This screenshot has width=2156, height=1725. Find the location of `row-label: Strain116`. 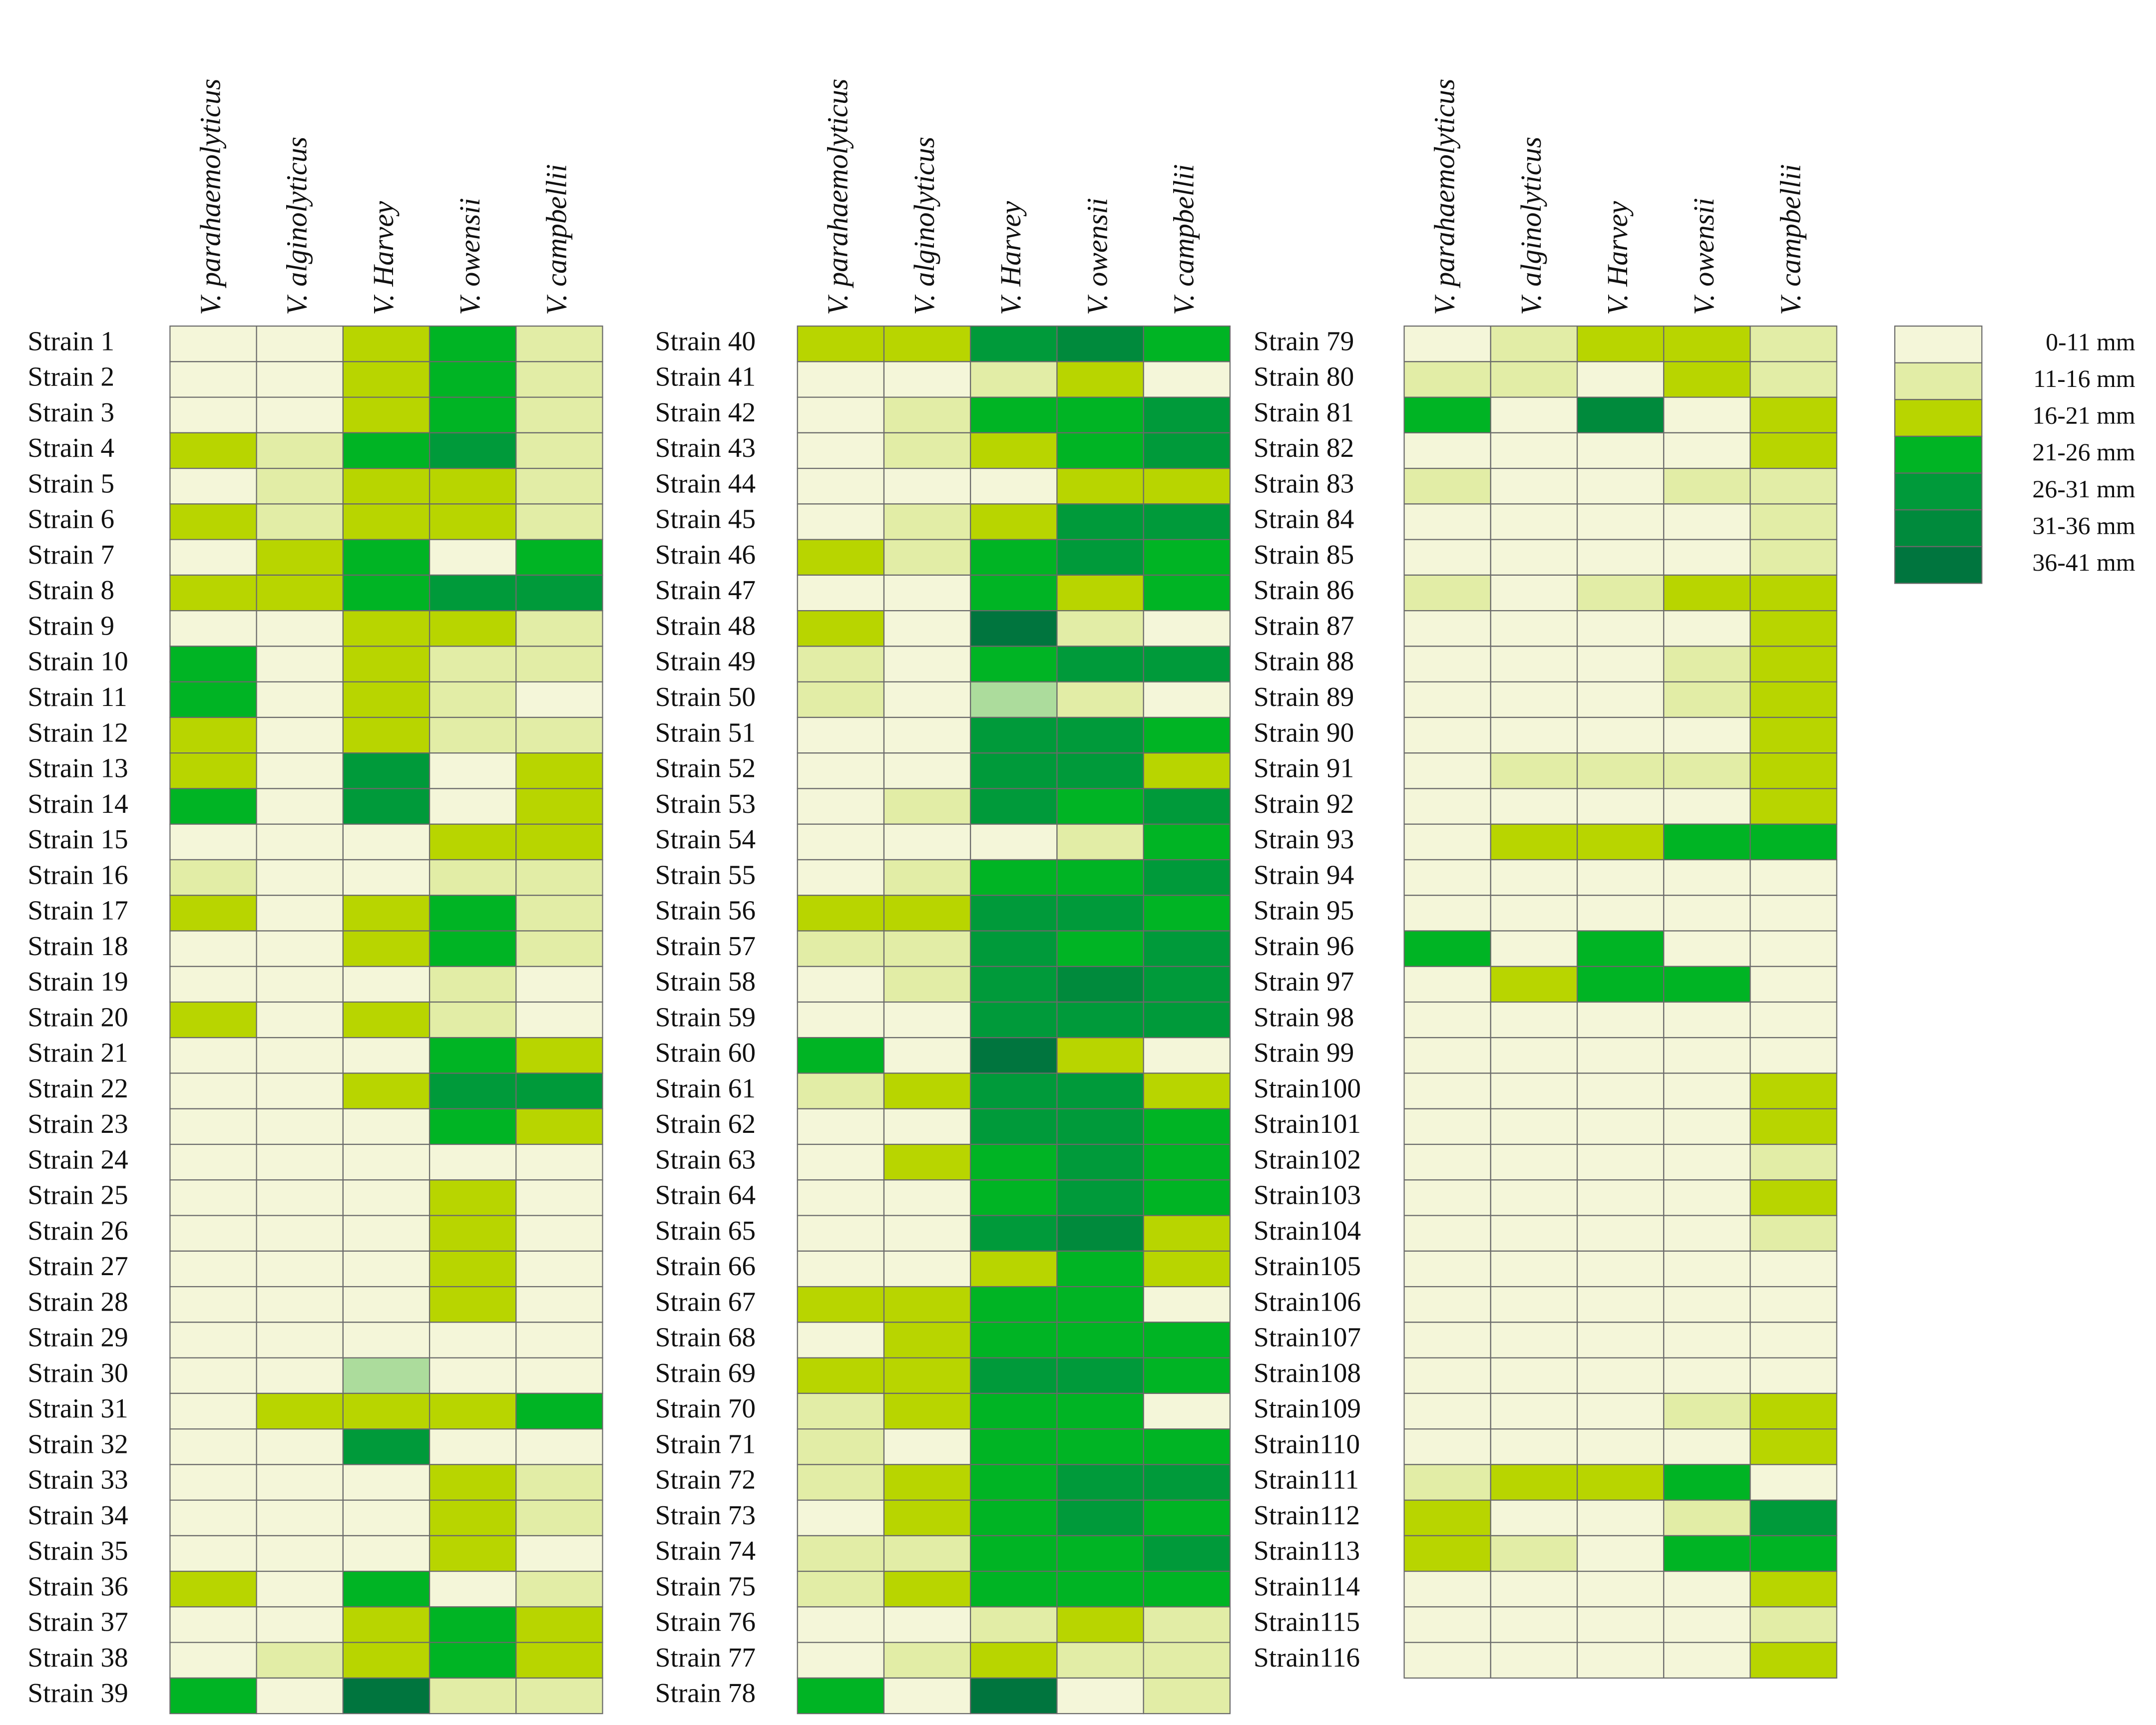

row-label: Strain116 is located at coordinates (1307, 1657).